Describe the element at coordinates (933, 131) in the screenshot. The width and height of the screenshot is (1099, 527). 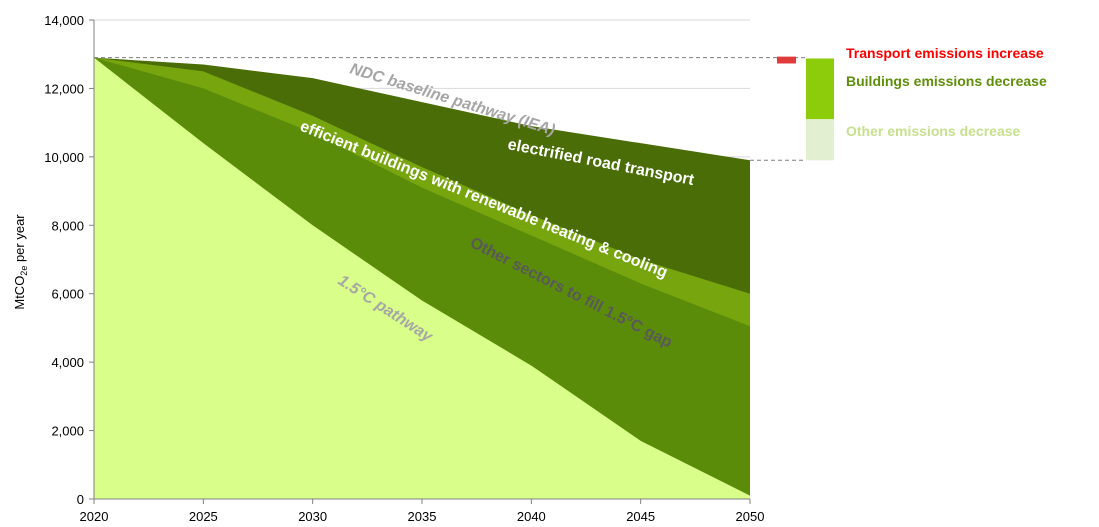
I see `legend-other-decrease: Other emissions decrease` at that location.